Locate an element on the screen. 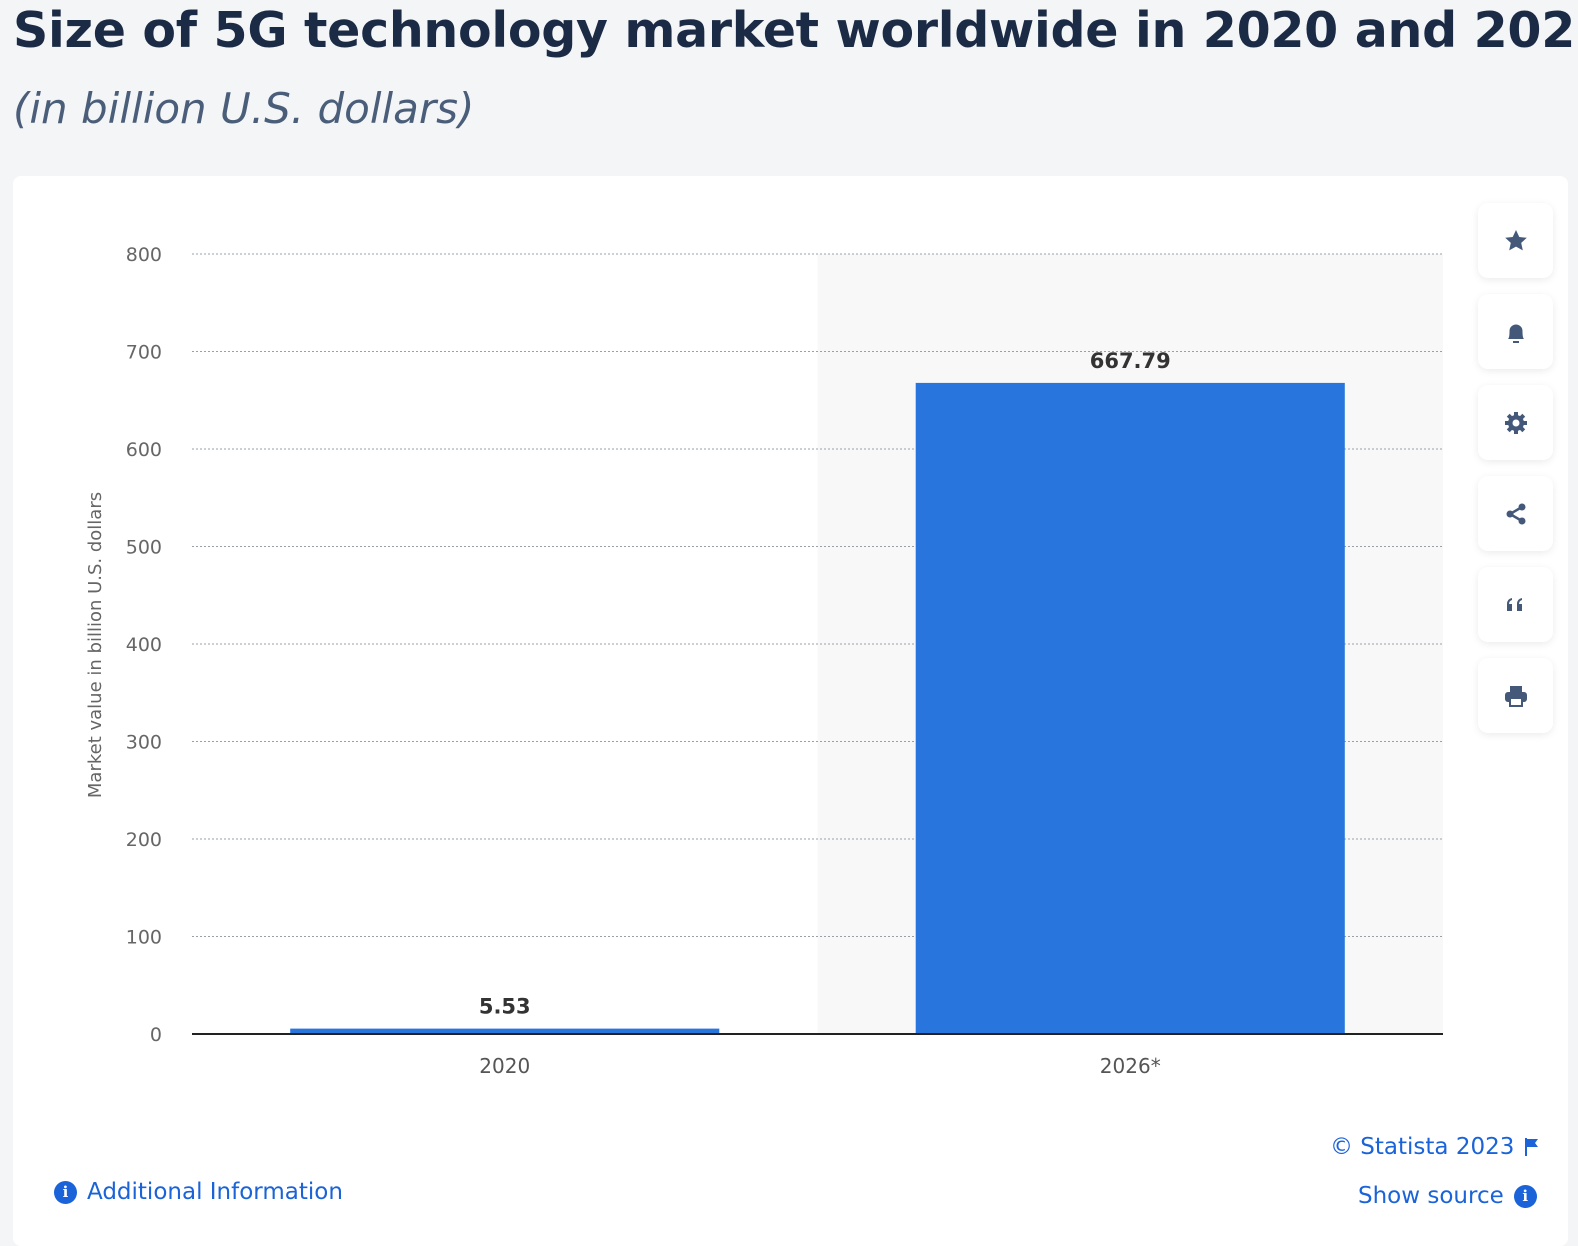 The width and height of the screenshot is (1578, 1246). share-icon is located at coordinates (1515, 513).